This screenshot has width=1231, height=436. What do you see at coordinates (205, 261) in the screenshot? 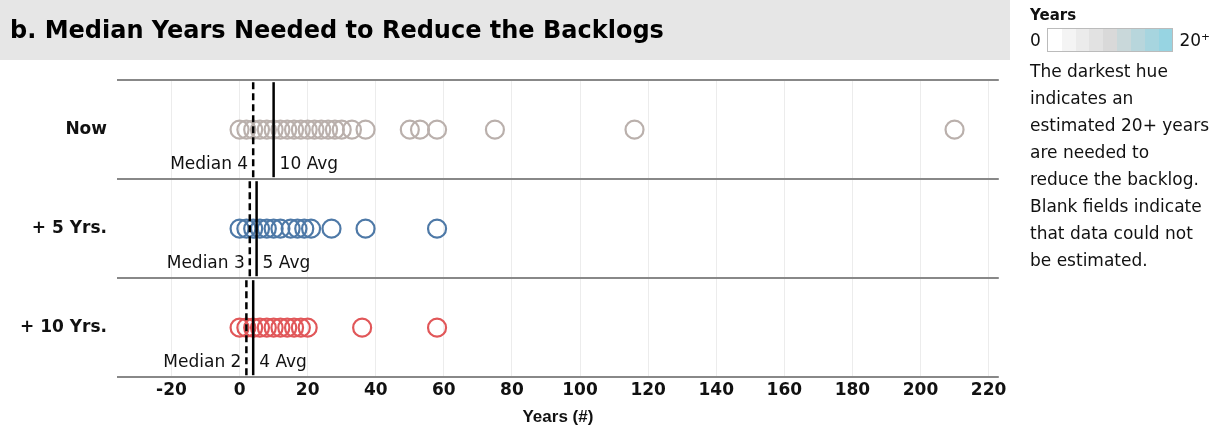
I see `ref-line-label: Median 3` at bounding box center [205, 261].